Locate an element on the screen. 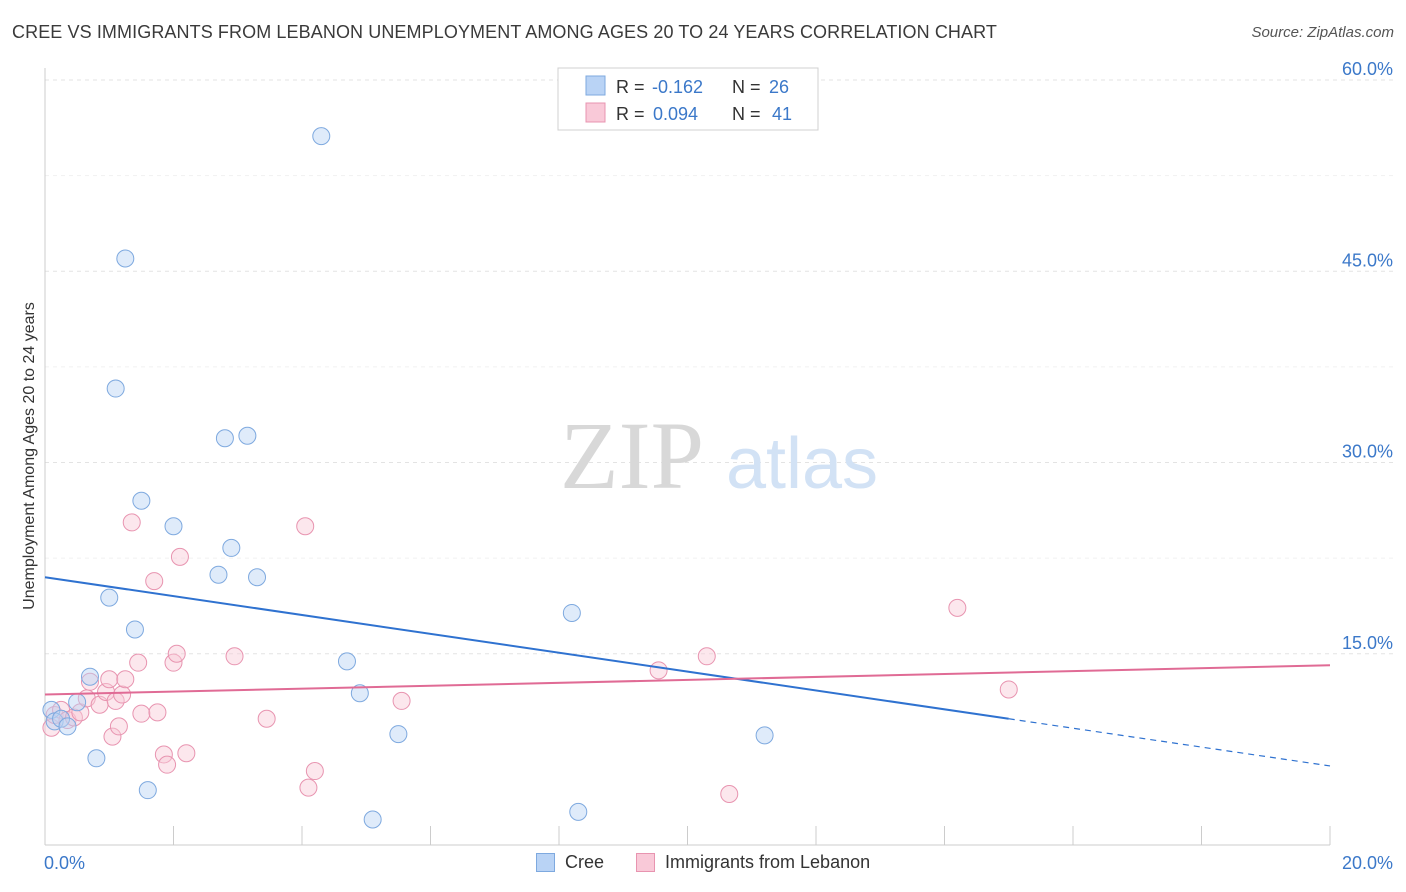 The image size is (1406, 892). legend-cree-r-label: R = is located at coordinates (630, 87).